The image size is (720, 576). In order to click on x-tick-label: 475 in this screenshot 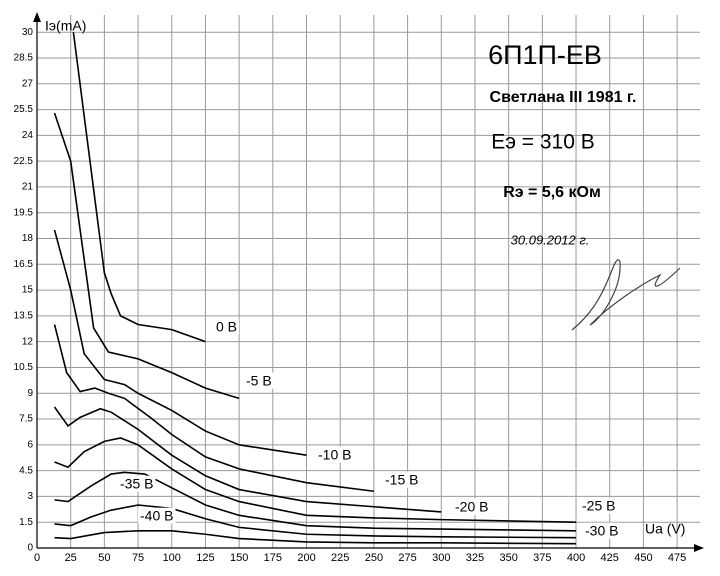, I will do `click(677, 558)`.